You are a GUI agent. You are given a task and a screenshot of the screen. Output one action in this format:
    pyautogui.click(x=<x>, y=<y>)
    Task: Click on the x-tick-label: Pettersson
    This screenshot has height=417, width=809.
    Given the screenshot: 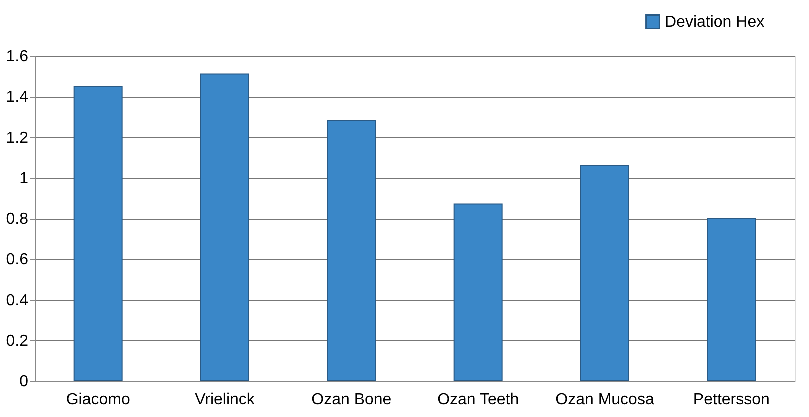 What is the action you would take?
    pyautogui.click(x=731, y=400)
    